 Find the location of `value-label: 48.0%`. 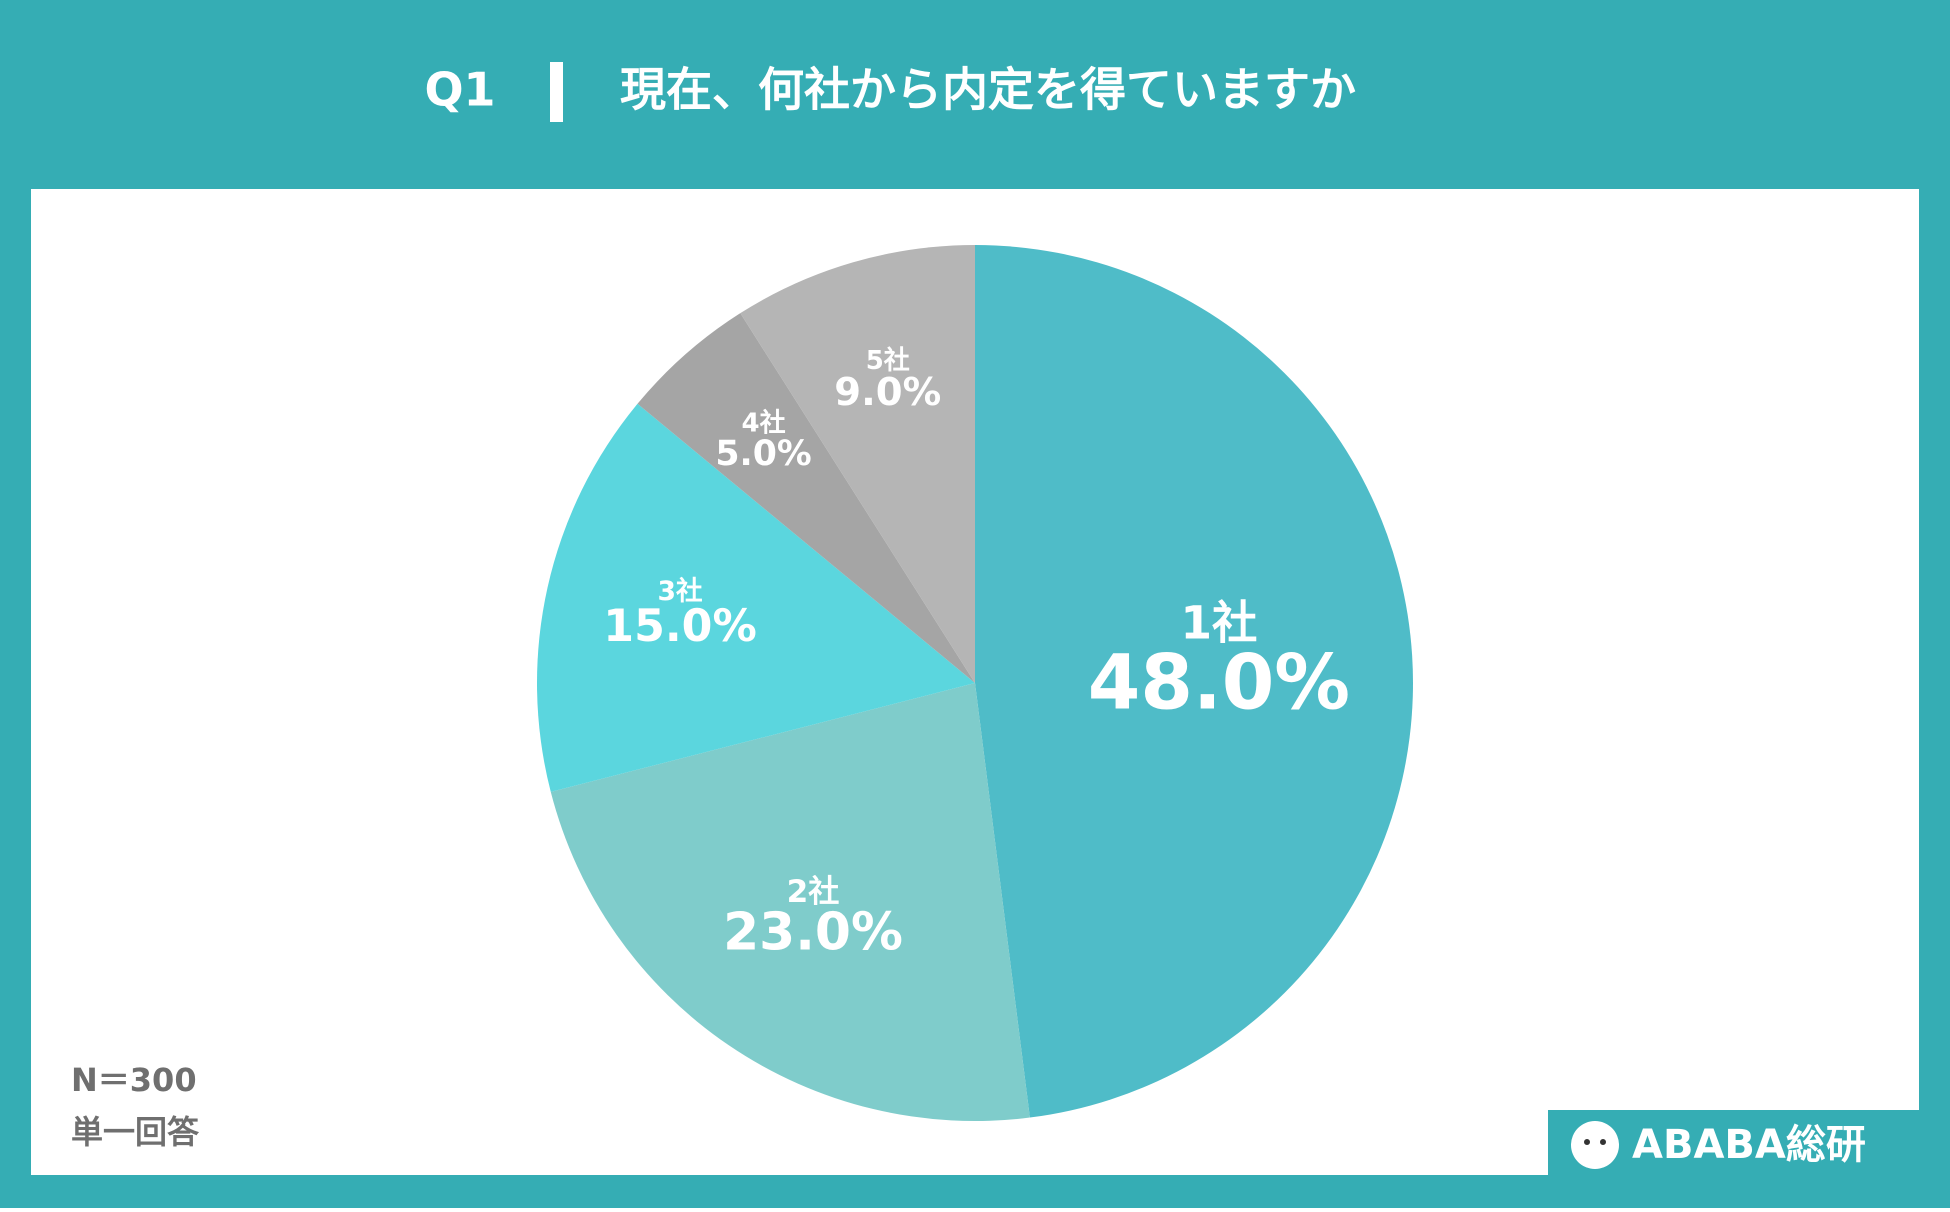

value-label: 48.0% is located at coordinates (1219, 683).